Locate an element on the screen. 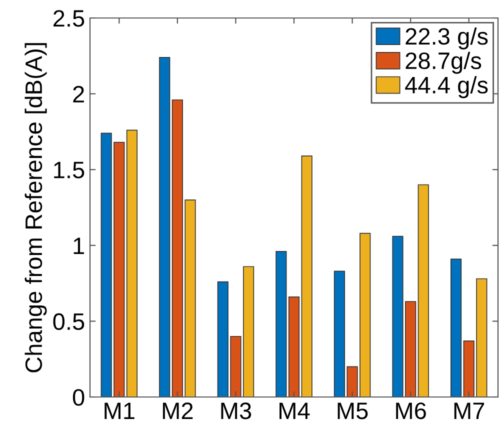 Image resolution: width=501 pixels, height=434 pixels. y-tick-label: 2 is located at coordinates (78, 94).